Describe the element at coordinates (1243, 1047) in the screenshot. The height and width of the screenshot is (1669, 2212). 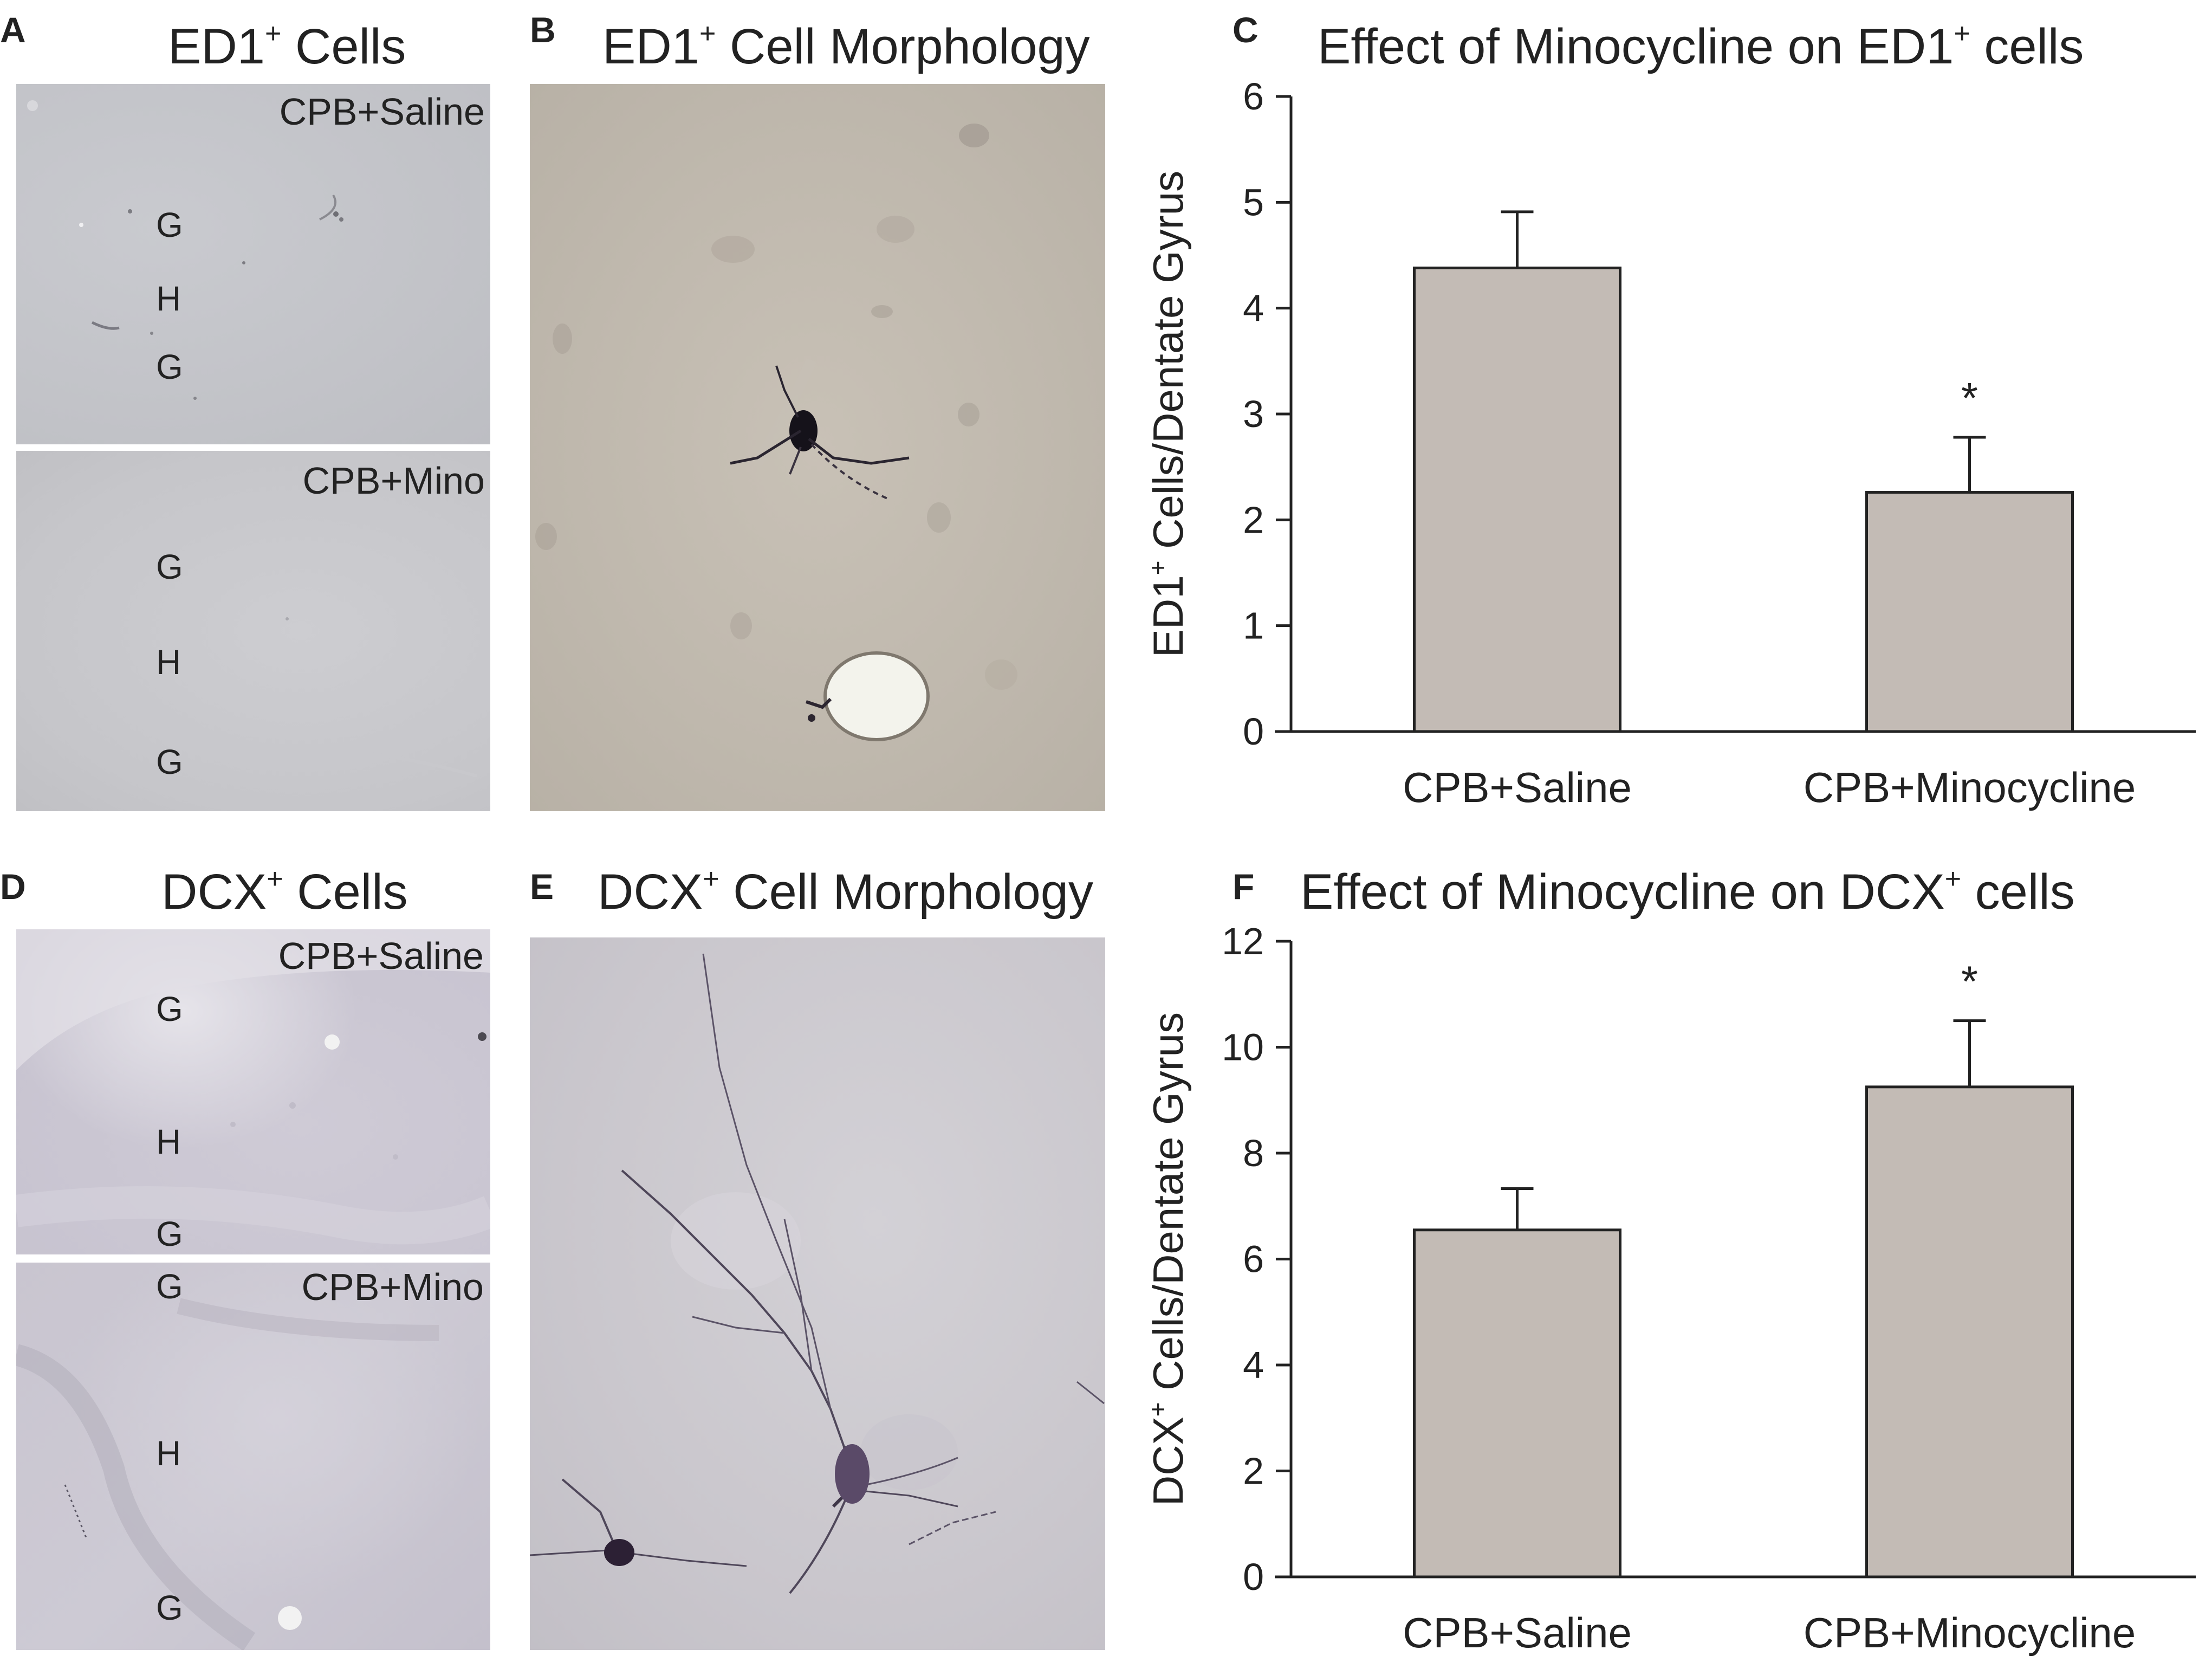
I see `chart-f-y-tick-label: 10` at that location.